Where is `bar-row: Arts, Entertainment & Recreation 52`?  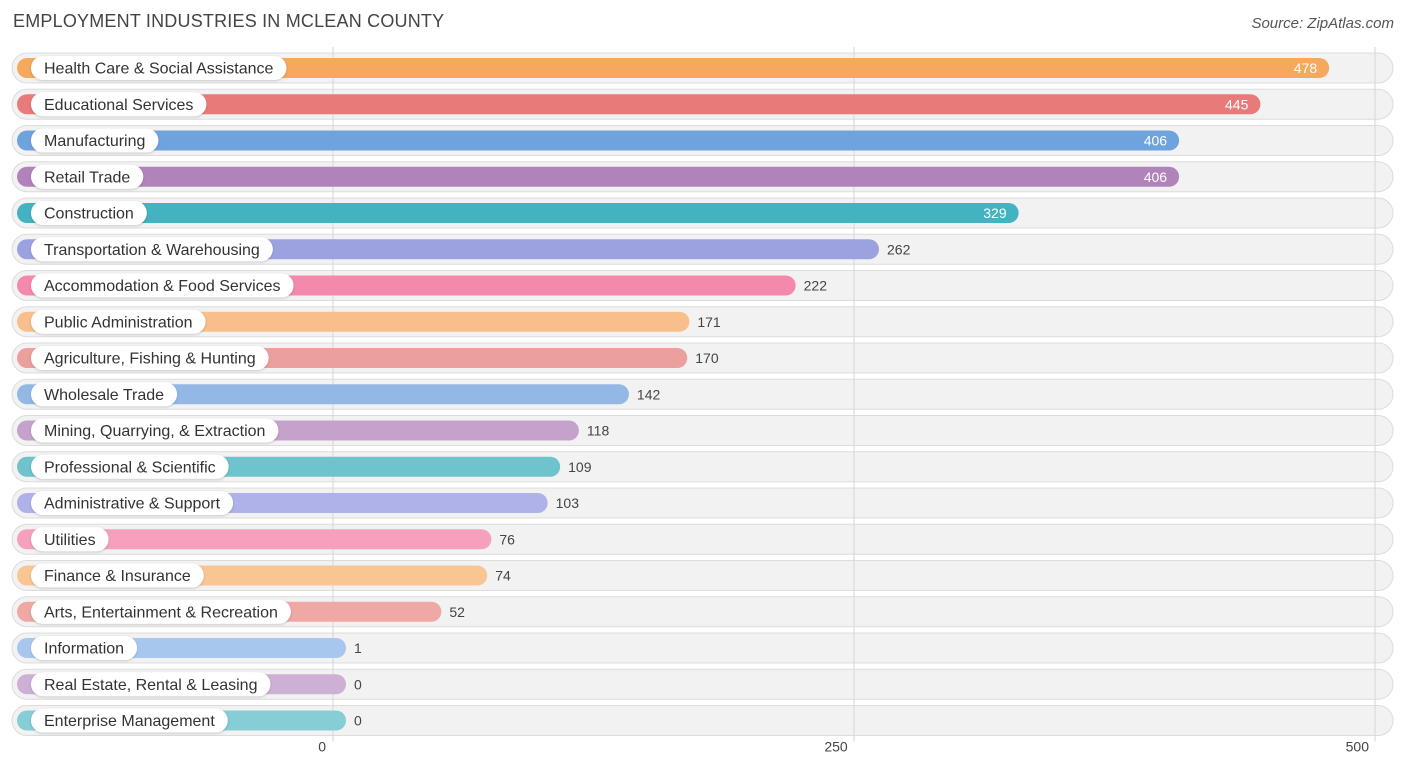
bar-row: Arts, Entertainment & Recreation 52 is located at coordinates (241, 611).